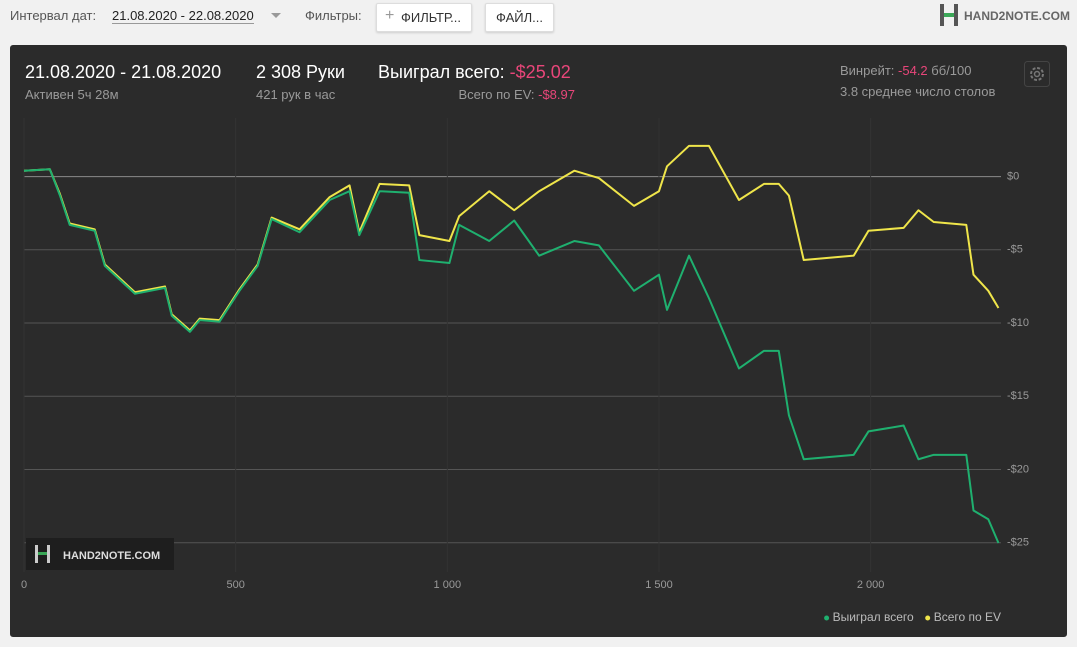 The width and height of the screenshot is (1077, 647). Describe the element at coordinates (123, 72) in the screenshot. I see `summary-date: 21.08.2020 - 21.08.2020` at that location.